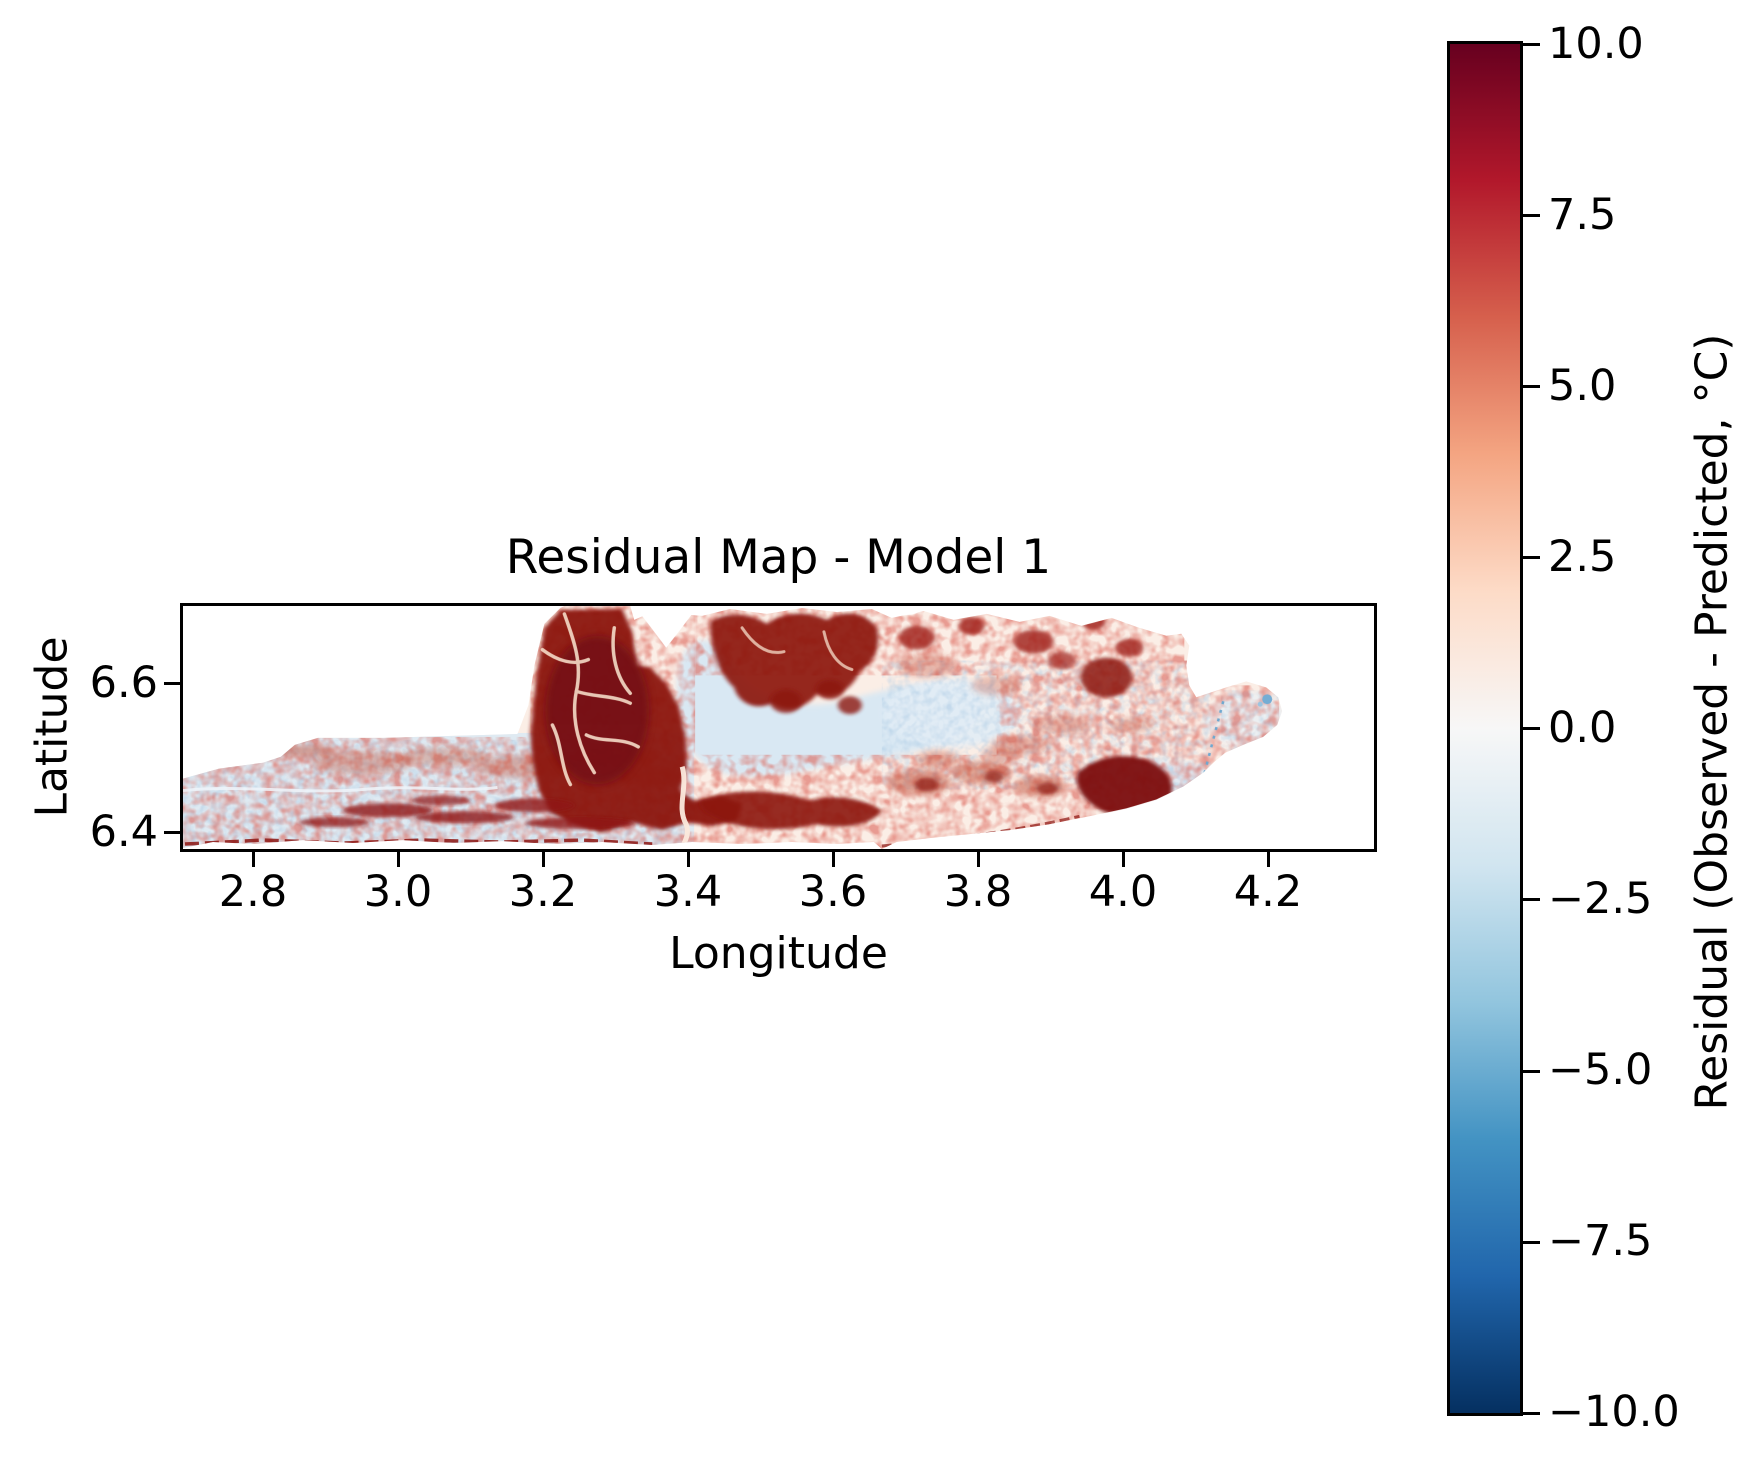 The image size is (1761, 1467). Describe the element at coordinates (1485, 728) in the screenshot. I see `colorbar-gradient` at that location.